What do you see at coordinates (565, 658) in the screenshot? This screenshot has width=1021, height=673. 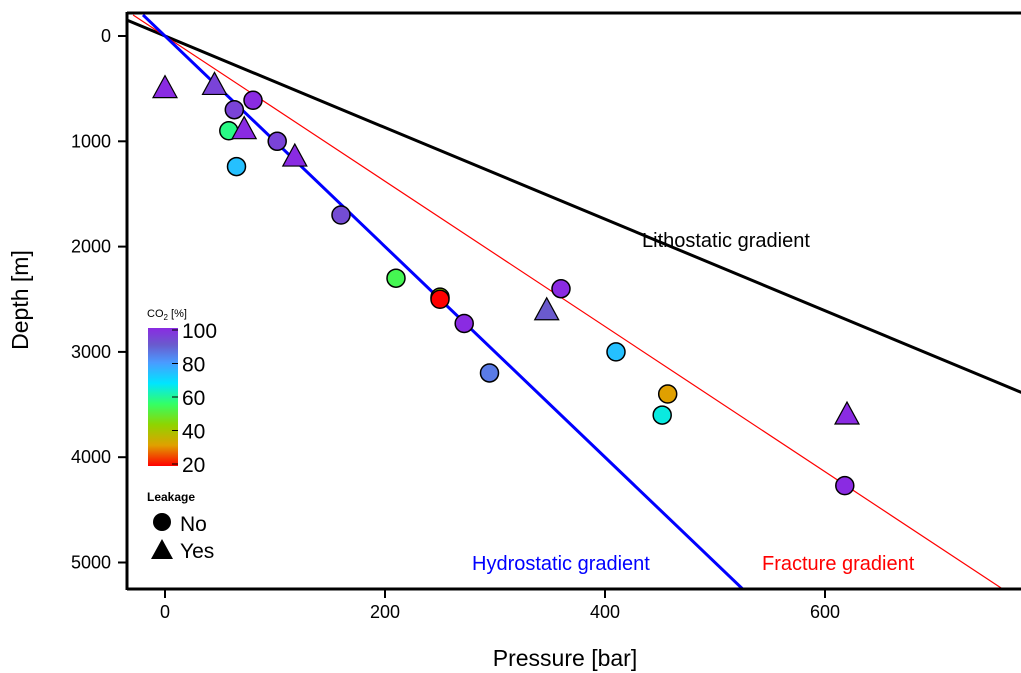 I see `x-axis-label: Pressure [bar]` at bounding box center [565, 658].